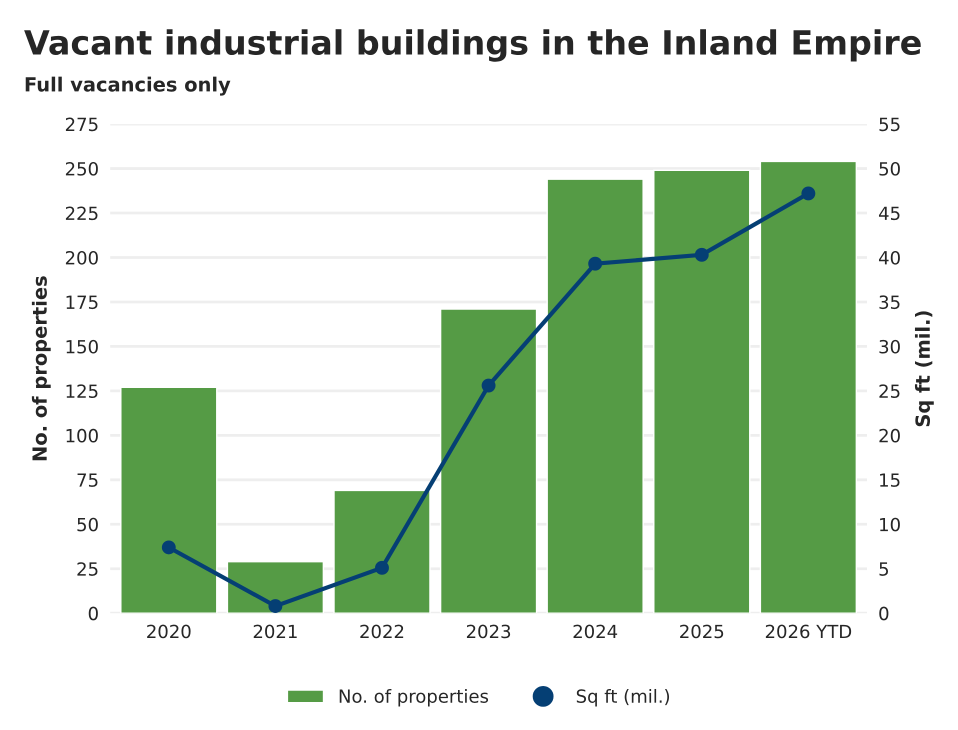 This screenshot has width=958, height=730. What do you see at coordinates (93, 613) in the screenshot?
I see `y-tick-label: 0` at bounding box center [93, 613].